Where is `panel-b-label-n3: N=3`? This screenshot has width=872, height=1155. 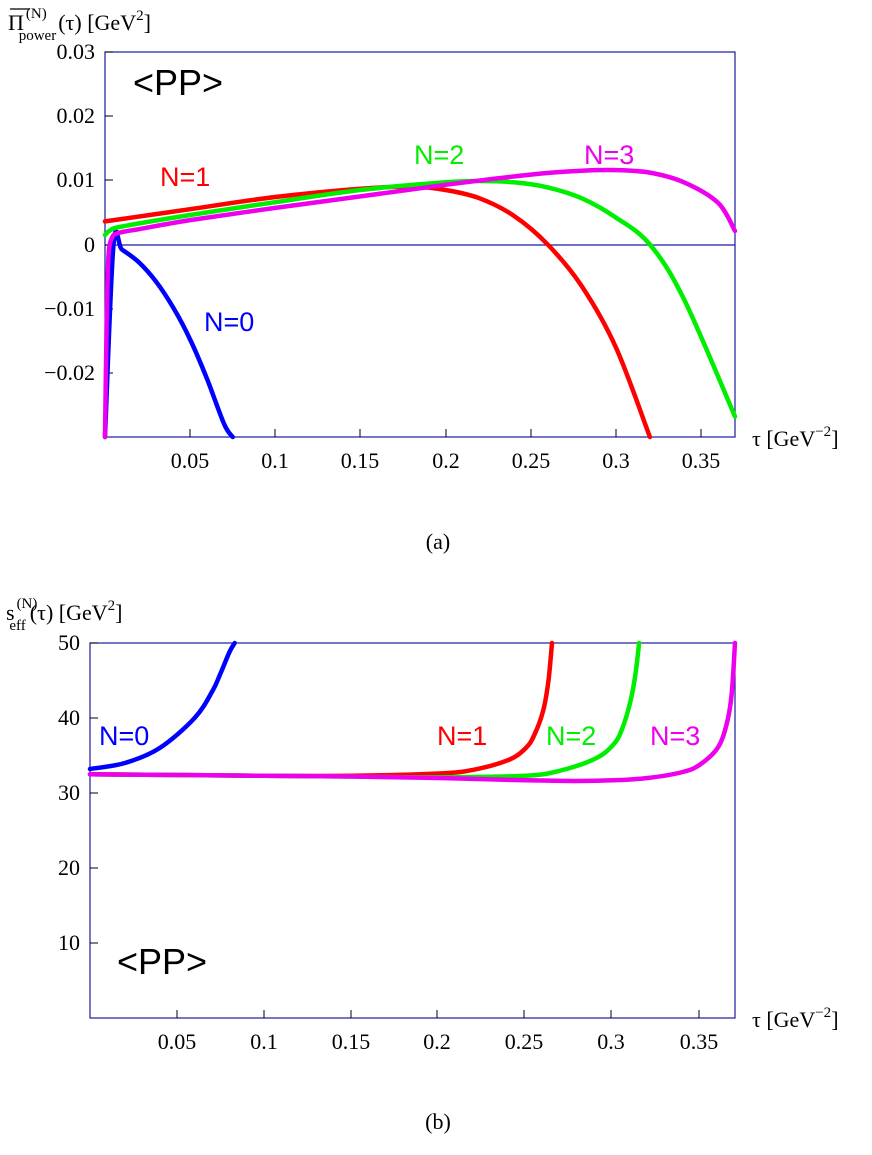 panel-b-label-n3: N=3 is located at coordinates (675, 736).